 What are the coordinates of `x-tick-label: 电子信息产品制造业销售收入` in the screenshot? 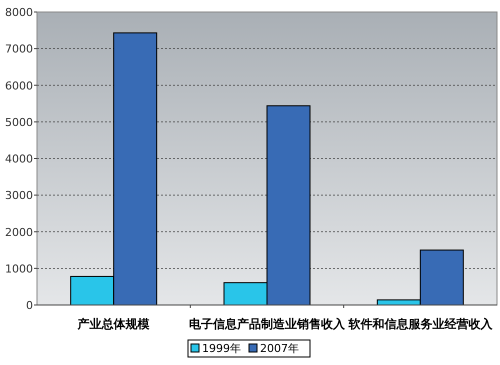 It's located at (267, 324).